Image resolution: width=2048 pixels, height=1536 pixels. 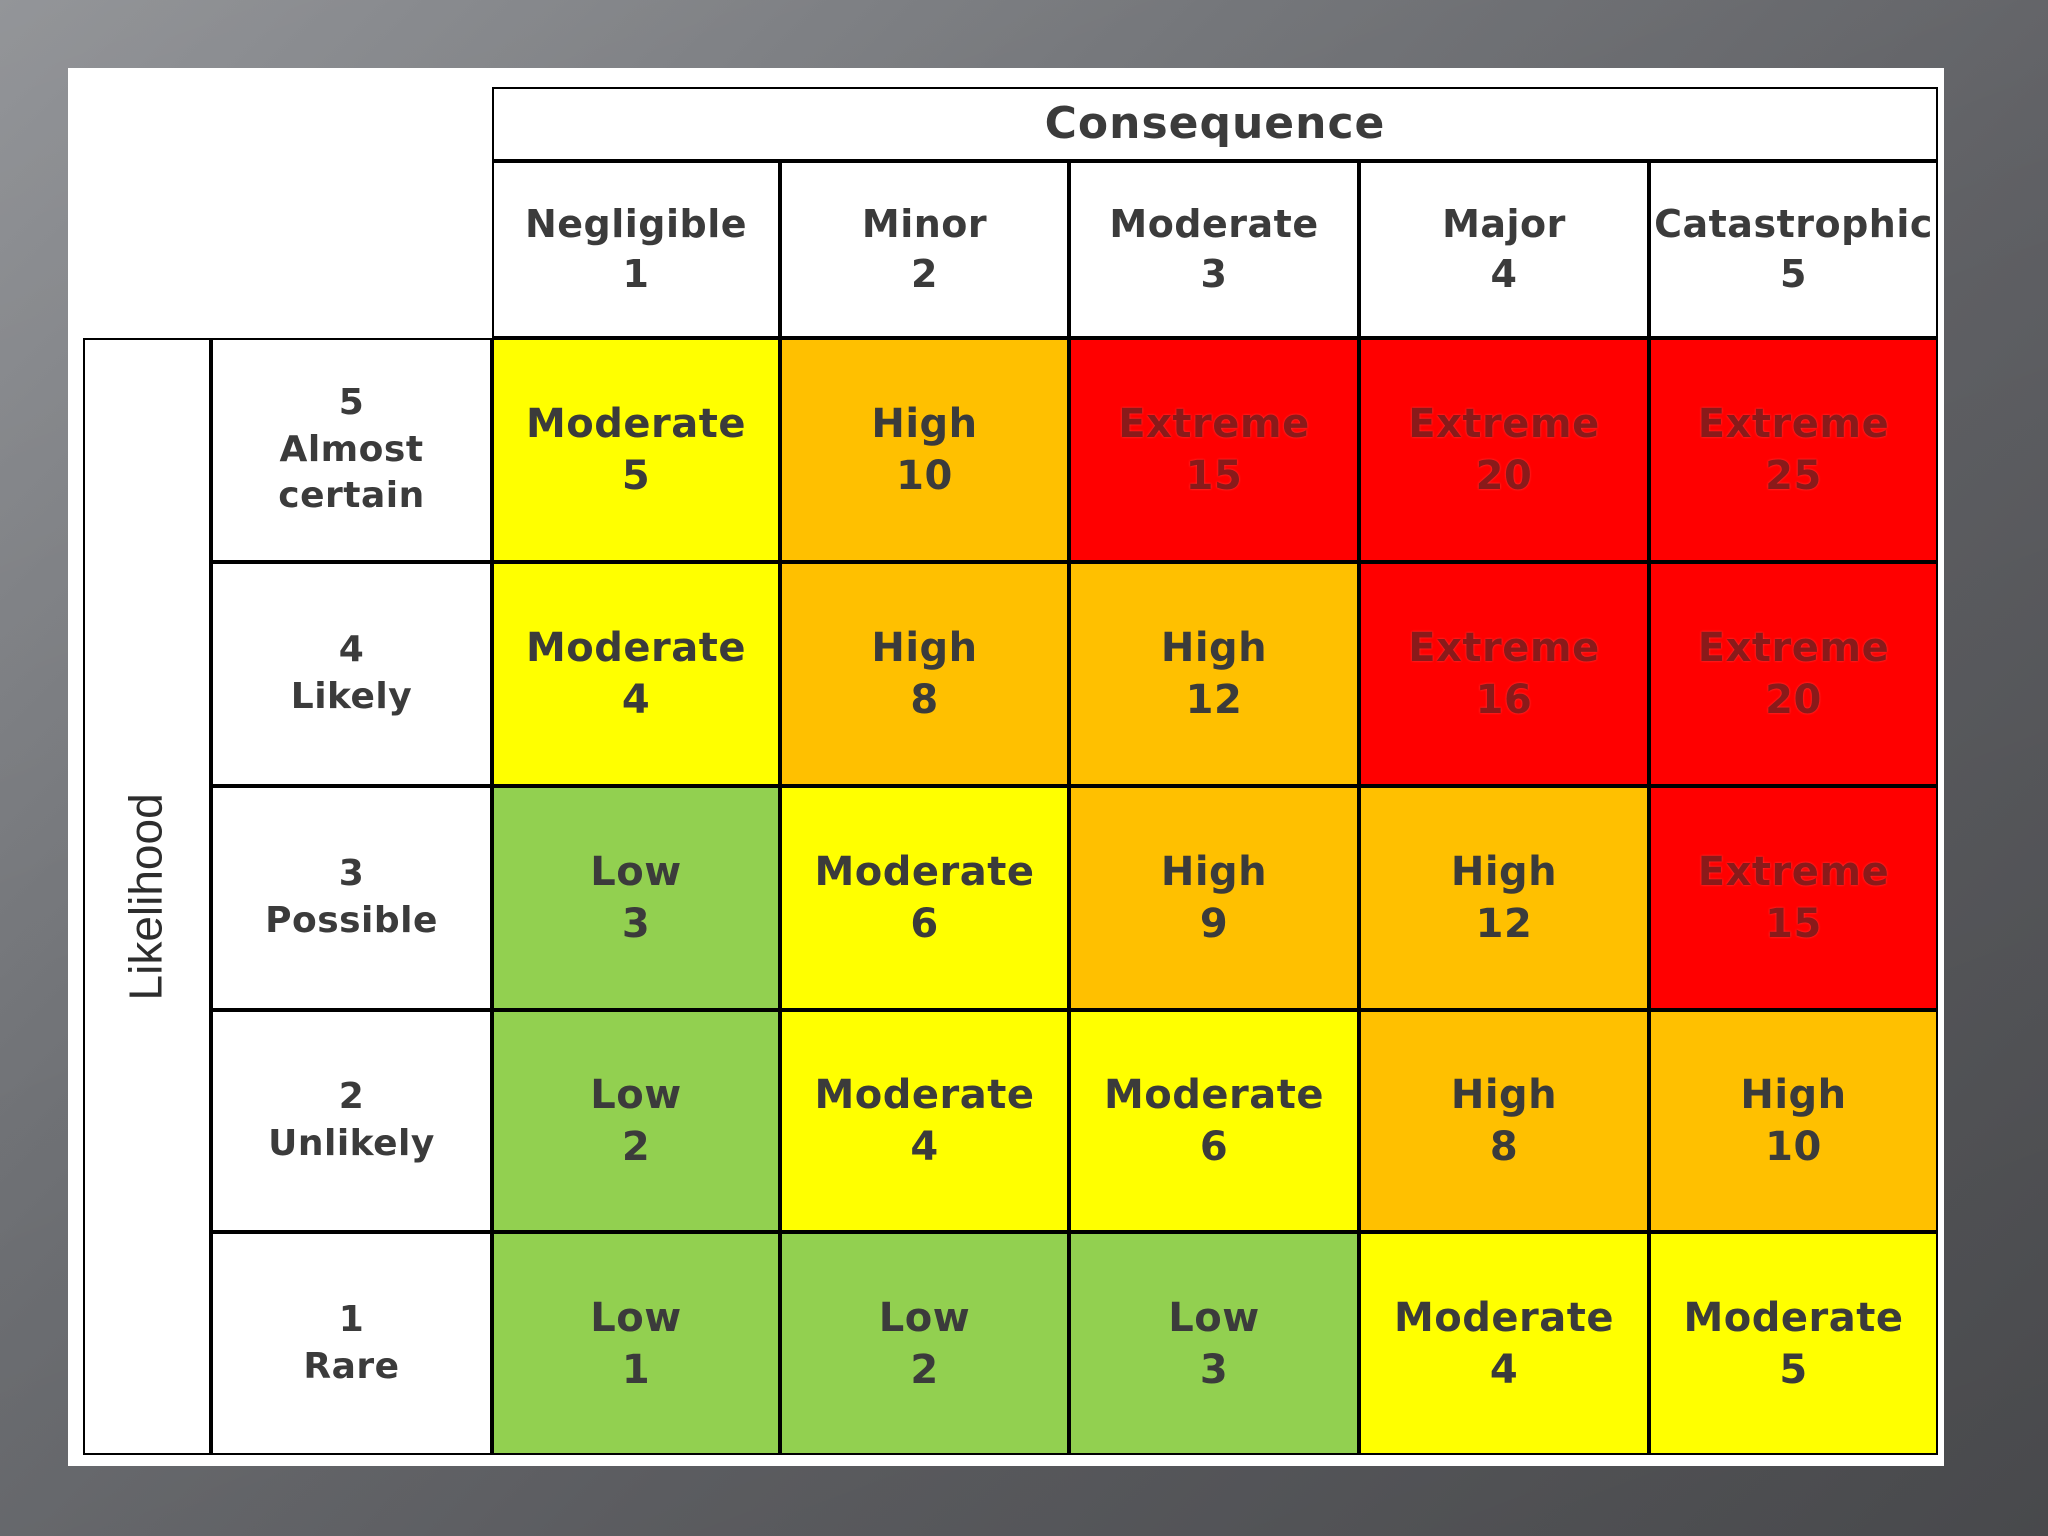 I want to click on consequence-header: Consequence, so click(x=1215, y=124).